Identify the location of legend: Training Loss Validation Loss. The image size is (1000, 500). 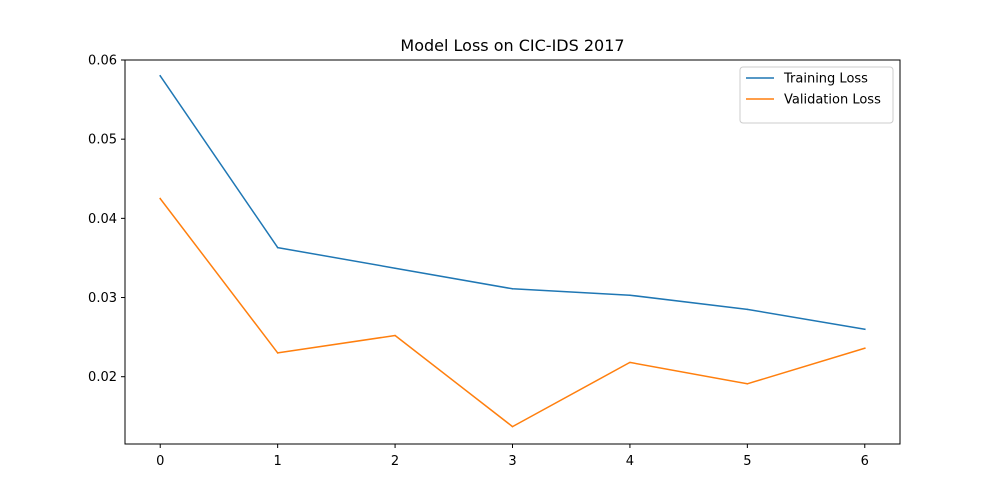
(816, 95).